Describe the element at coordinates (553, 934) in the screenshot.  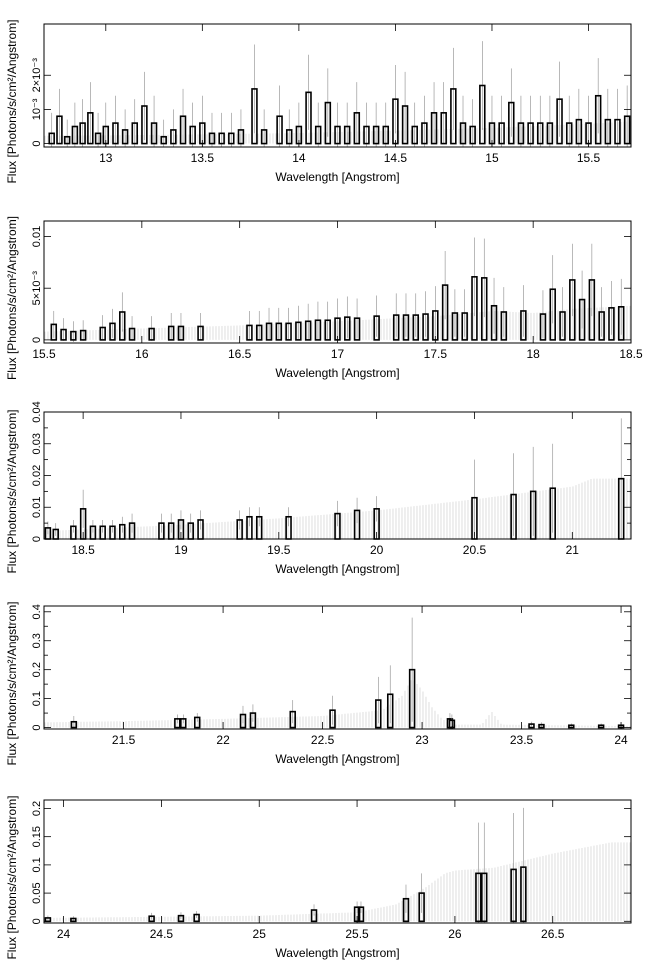
I see `x-tick-label: 26.5` at that location.